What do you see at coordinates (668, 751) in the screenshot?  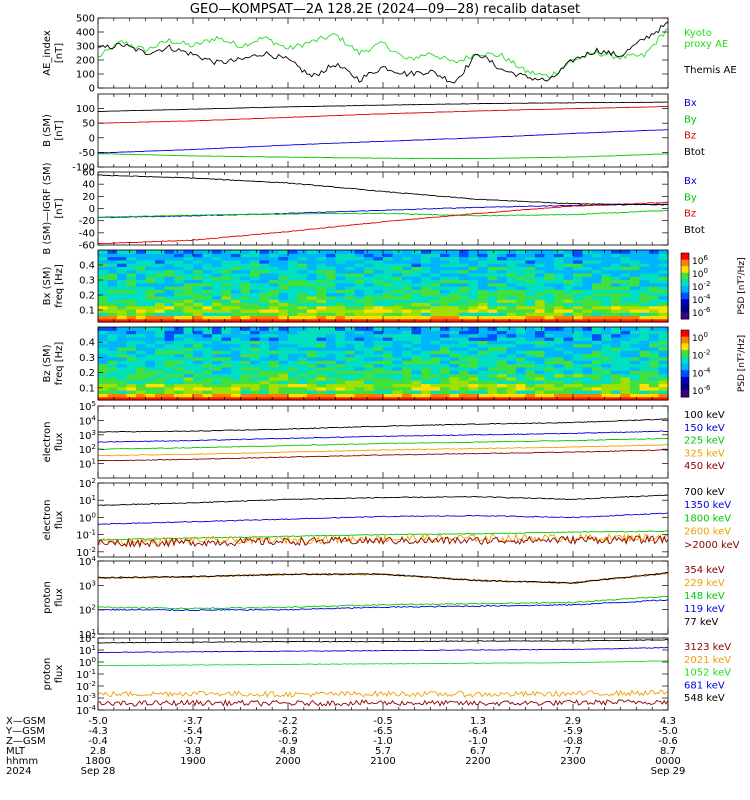 I see `axis-tick-value: 8.7` at bounding box center [668, 751].